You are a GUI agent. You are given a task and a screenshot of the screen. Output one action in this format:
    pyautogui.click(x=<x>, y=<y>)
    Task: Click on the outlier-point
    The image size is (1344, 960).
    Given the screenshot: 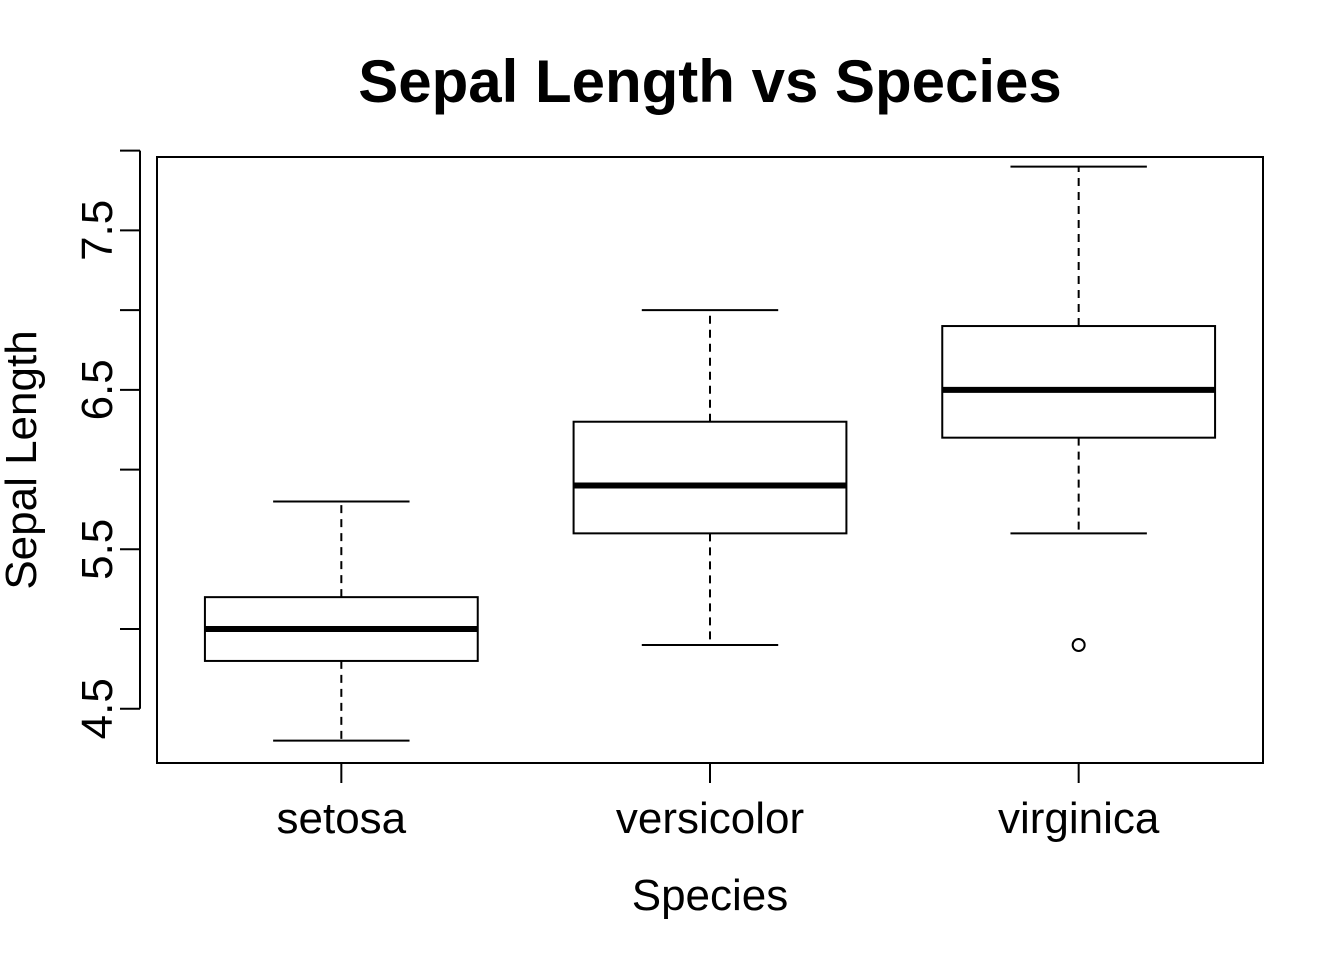 What is the action you would take?
    pyautogui.click(x=1078, y=644)
    